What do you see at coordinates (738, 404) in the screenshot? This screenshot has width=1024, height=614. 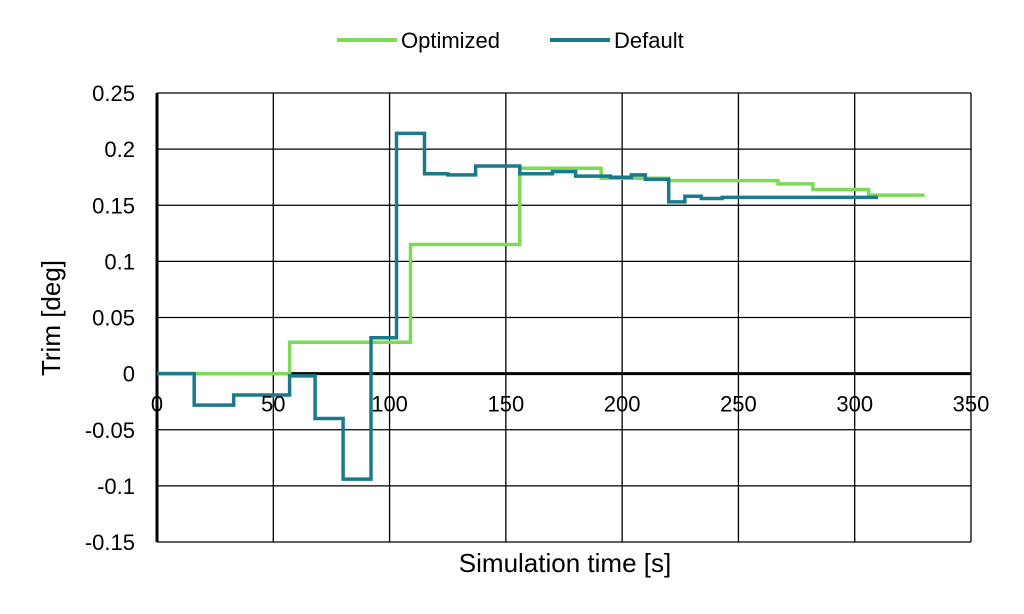 I see `x-tick-label: 250` at bounding box center [738, 404].